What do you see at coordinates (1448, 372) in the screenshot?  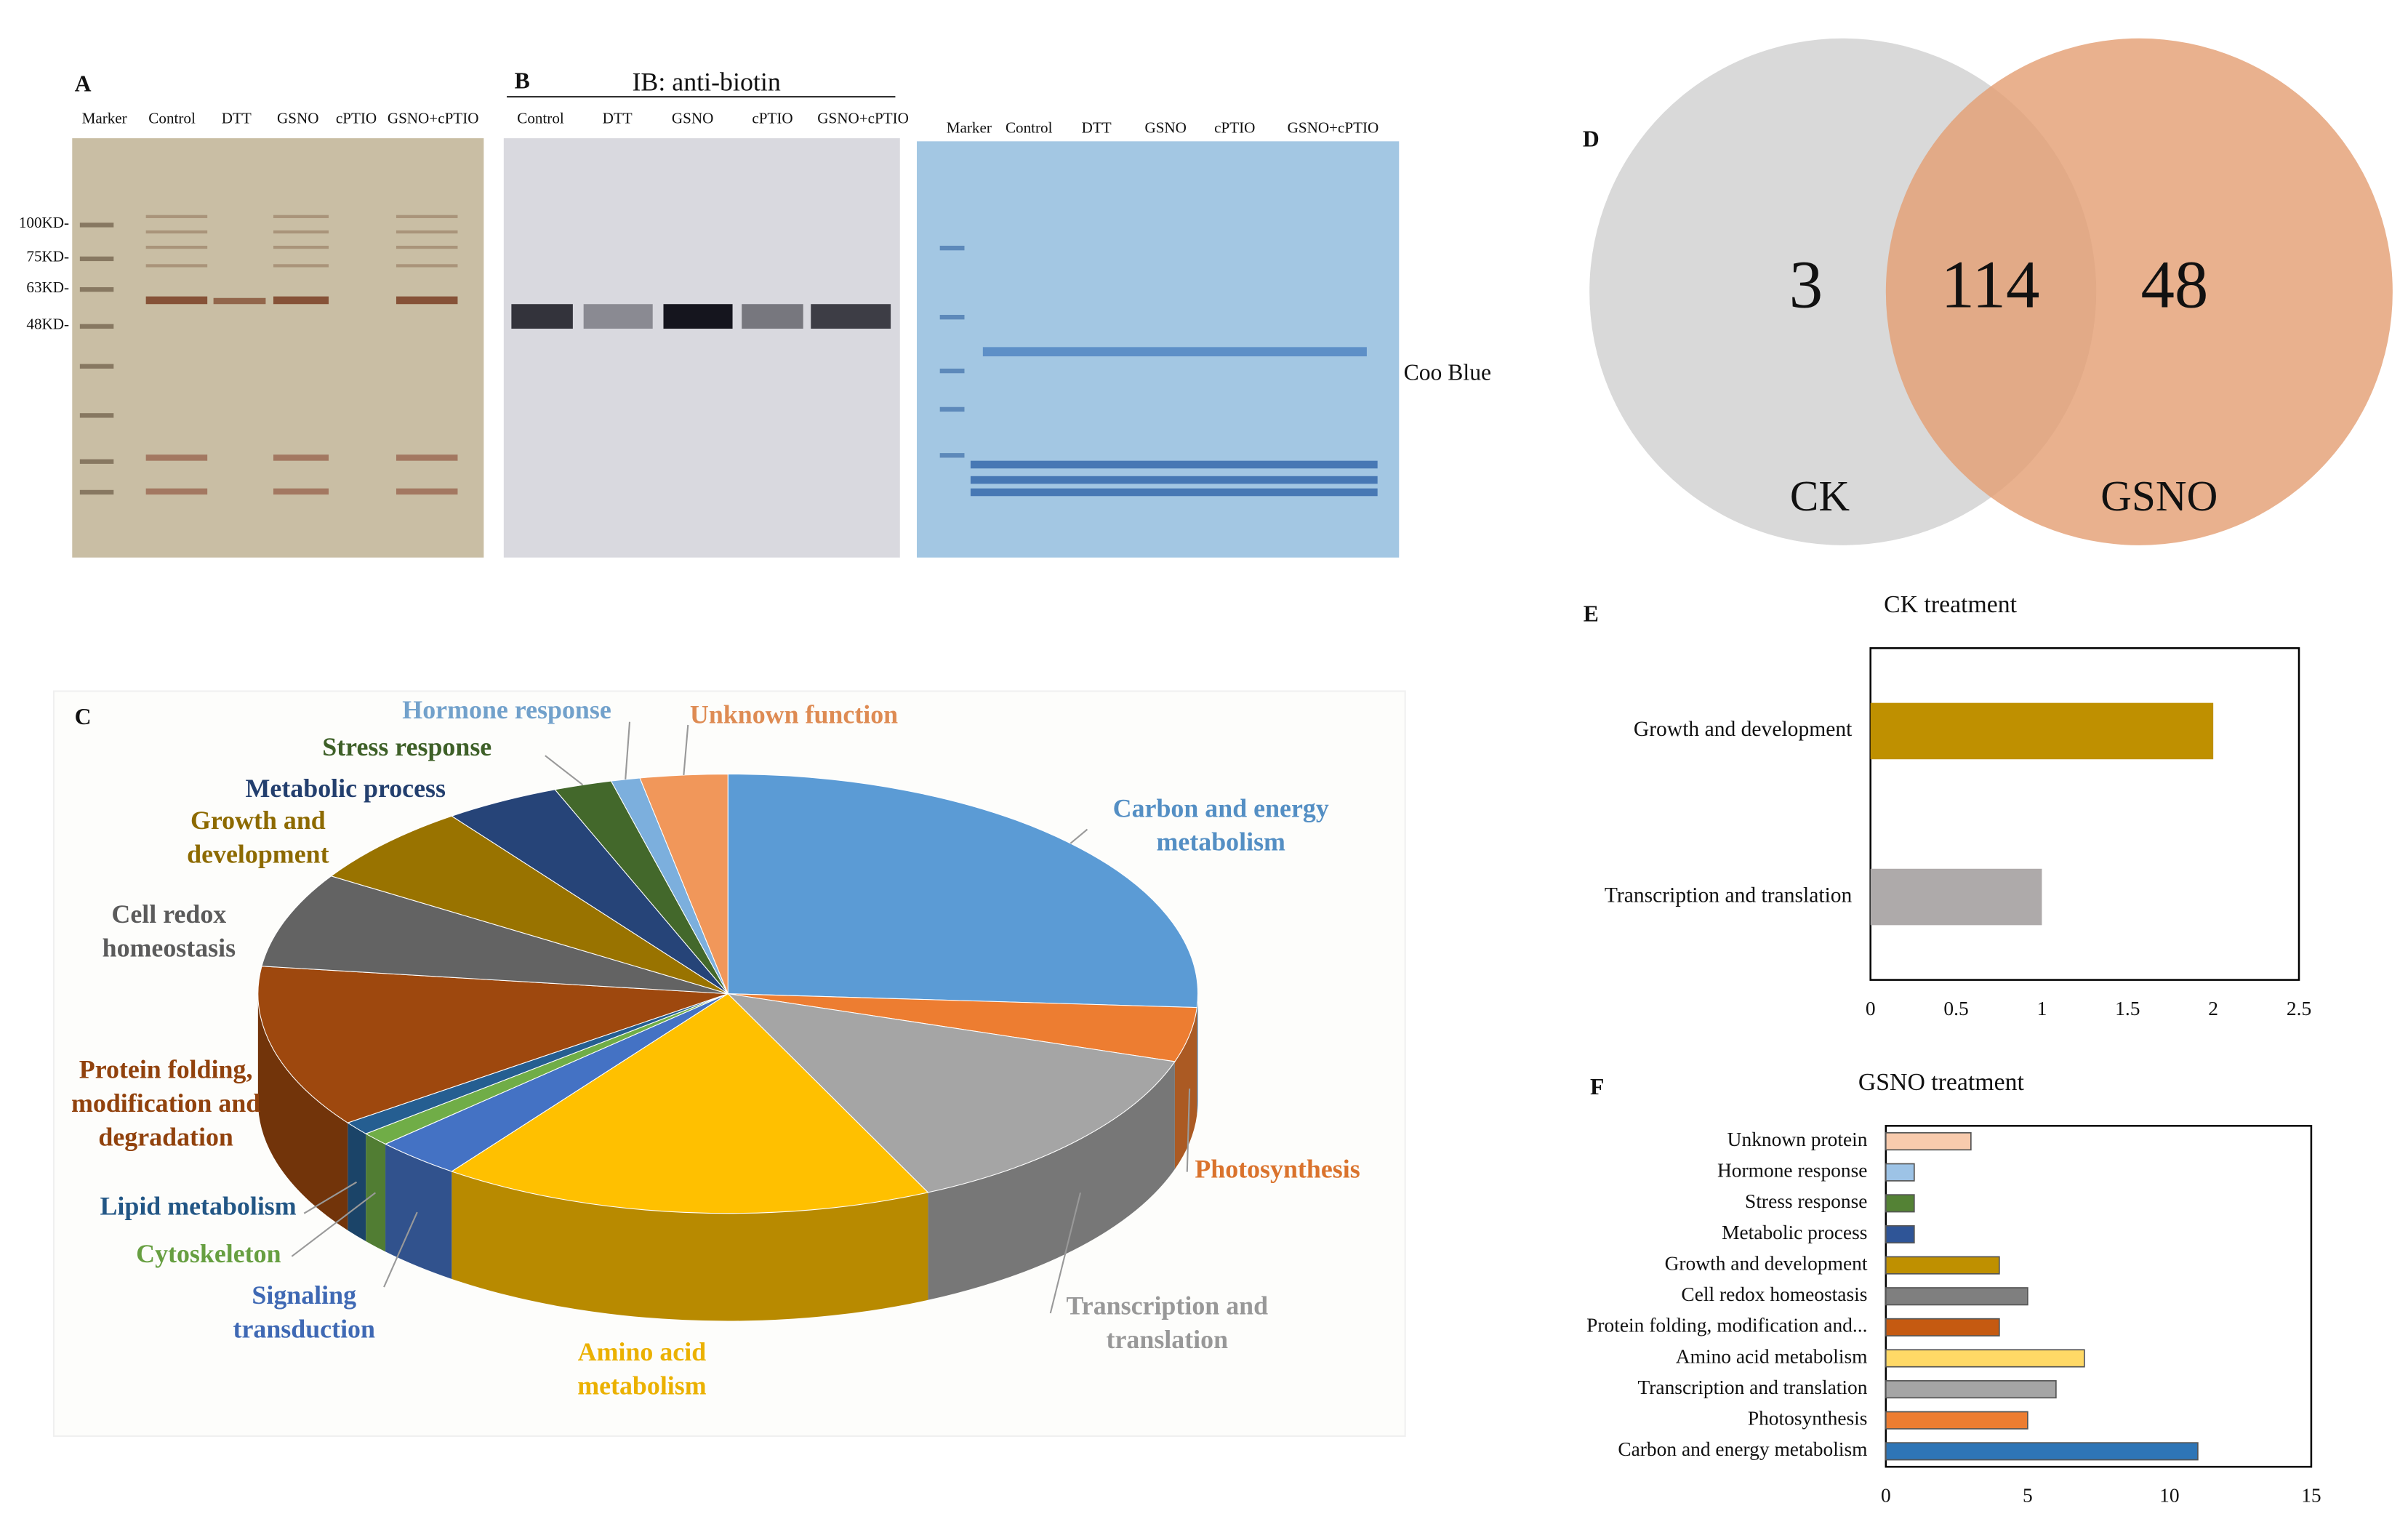 I see `stain-label: Coo Blue` at bounding box center [1448, 372].